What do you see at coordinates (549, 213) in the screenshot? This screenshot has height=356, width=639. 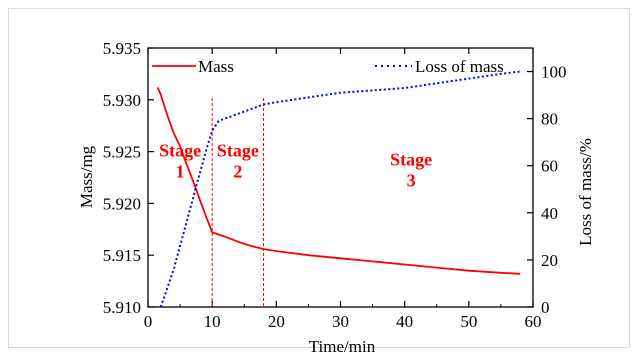 I see `y2-tick-label: 40` at bounding box center [549, 213].